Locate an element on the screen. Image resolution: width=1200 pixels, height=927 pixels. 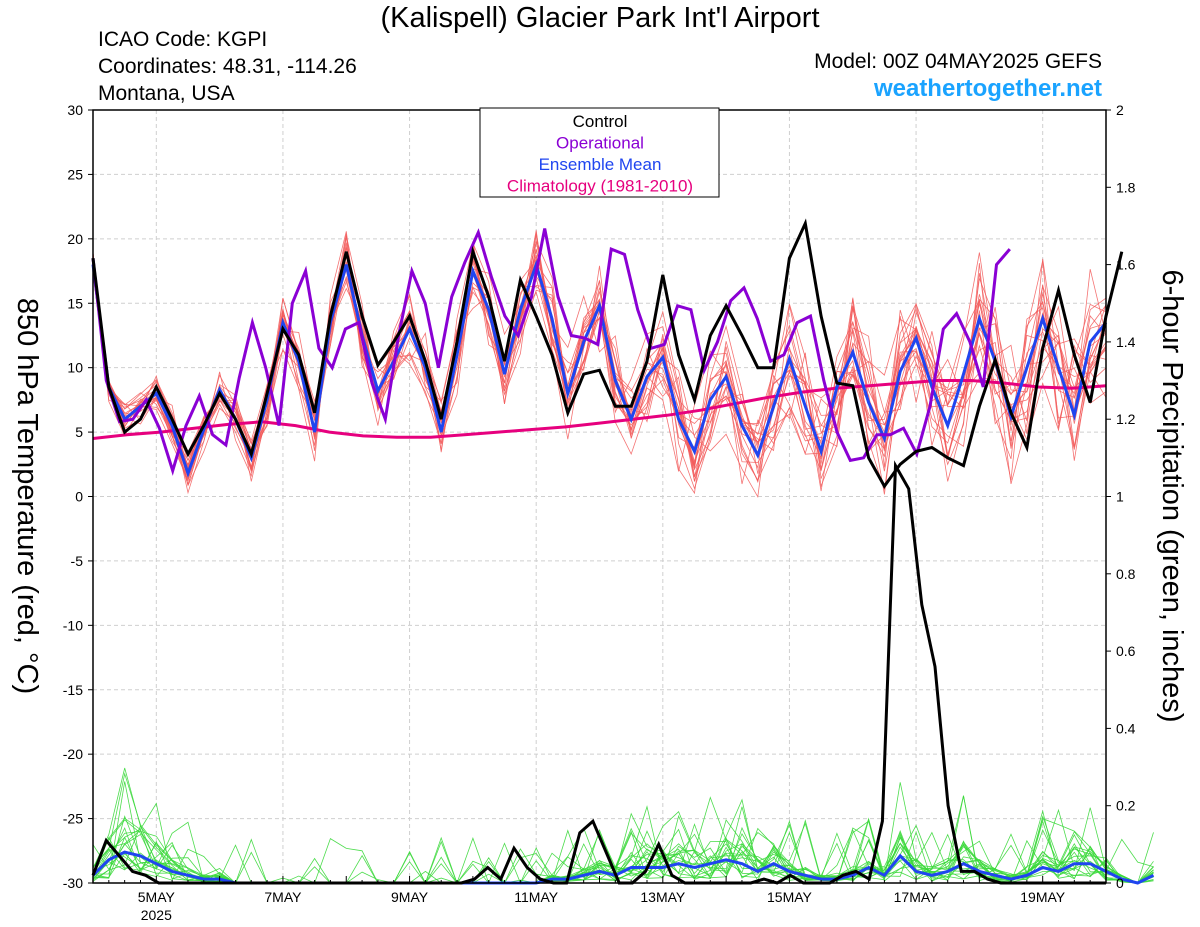
right-tick-label: 0.2 is located at coordinates (1126, 806).